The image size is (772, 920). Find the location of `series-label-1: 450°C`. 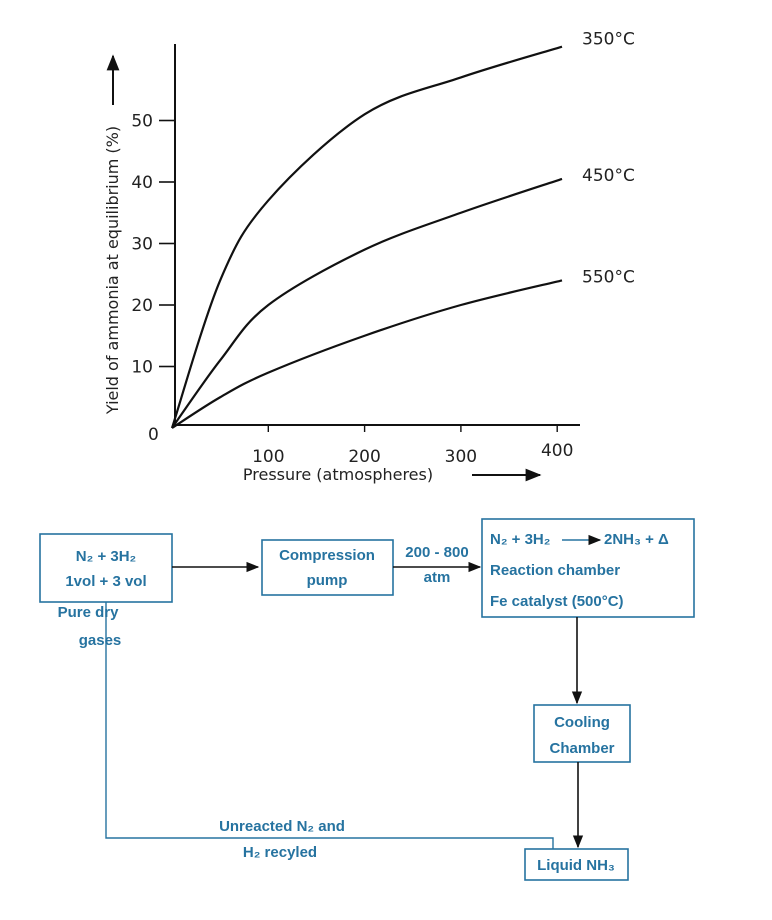

series-label-1: 450°C is located at coordinates (608, 176).